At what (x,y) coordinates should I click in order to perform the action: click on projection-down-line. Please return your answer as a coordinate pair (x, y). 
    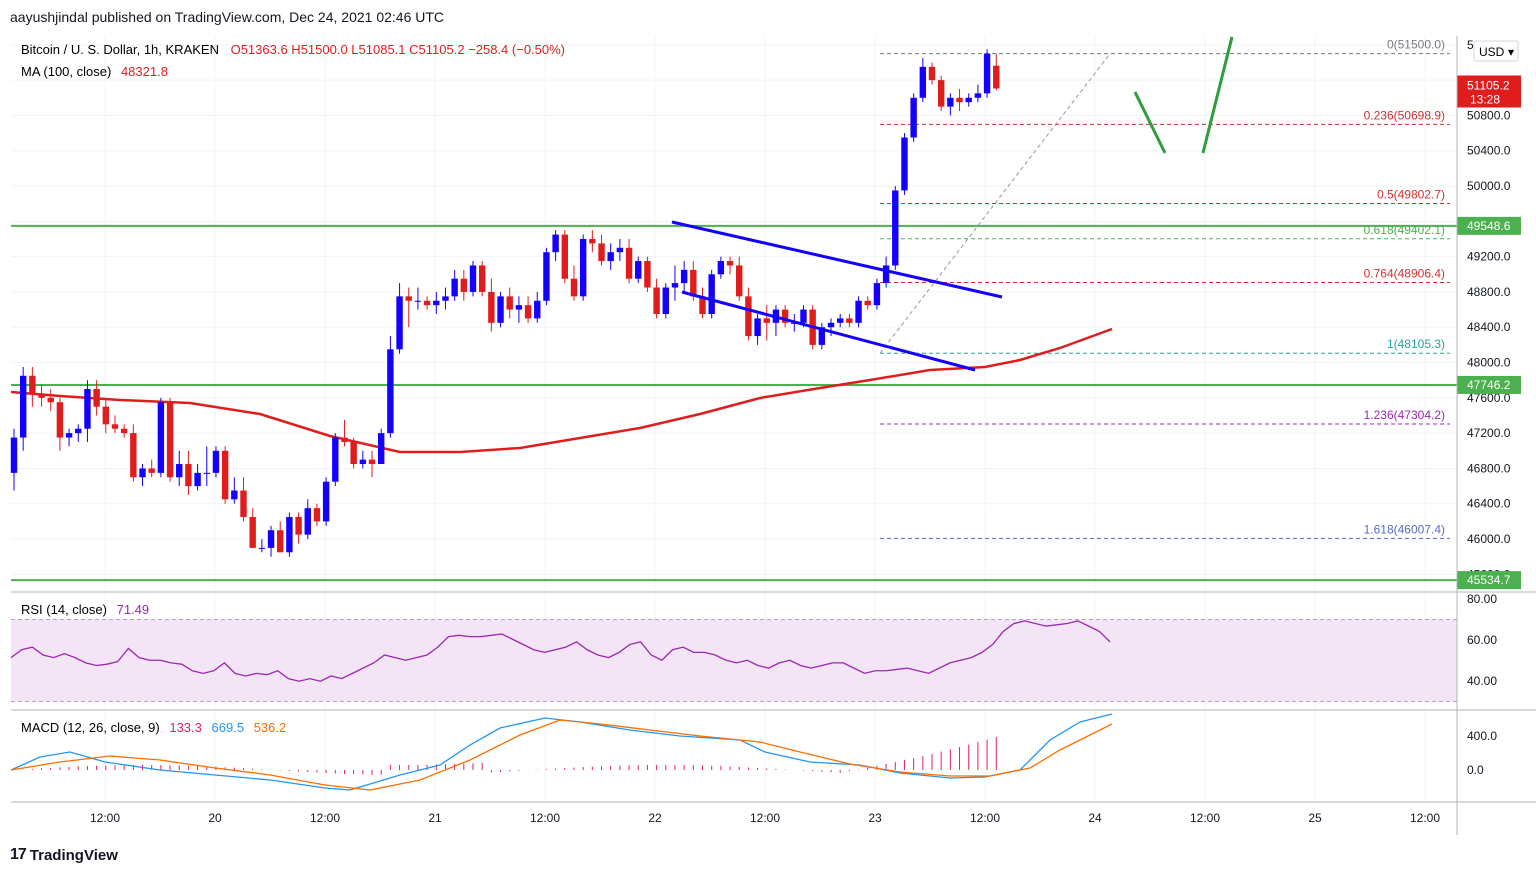
    Looking at the image, I should click on (1150, 122).